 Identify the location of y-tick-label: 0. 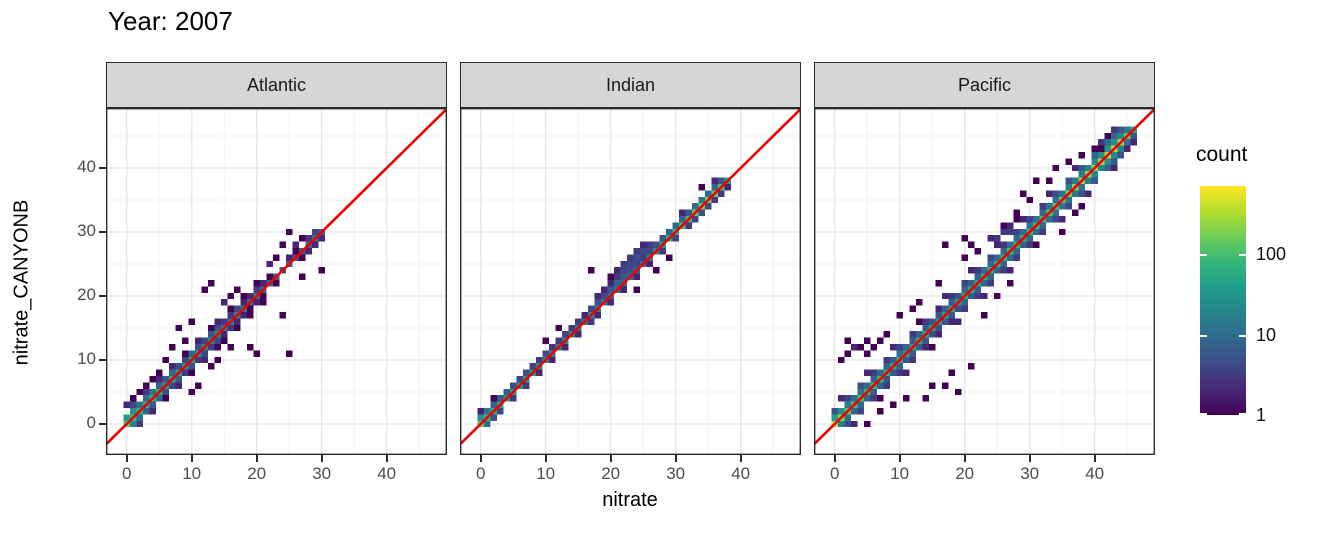
(91, 422).